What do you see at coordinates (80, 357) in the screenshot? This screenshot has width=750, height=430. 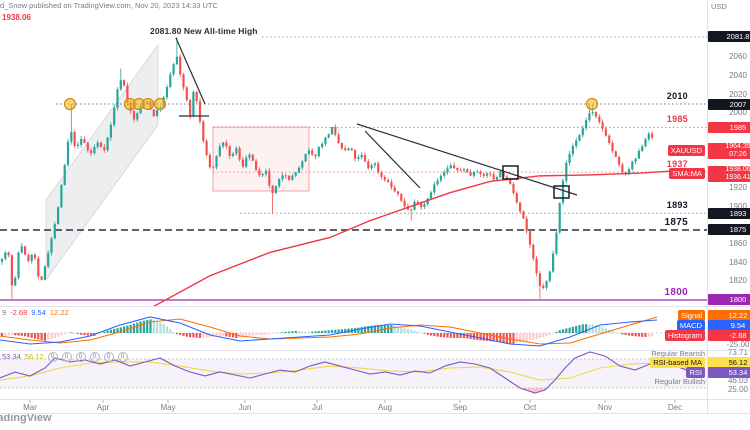 I see `divergence-zero: 0` at bounding box center [80, 357].